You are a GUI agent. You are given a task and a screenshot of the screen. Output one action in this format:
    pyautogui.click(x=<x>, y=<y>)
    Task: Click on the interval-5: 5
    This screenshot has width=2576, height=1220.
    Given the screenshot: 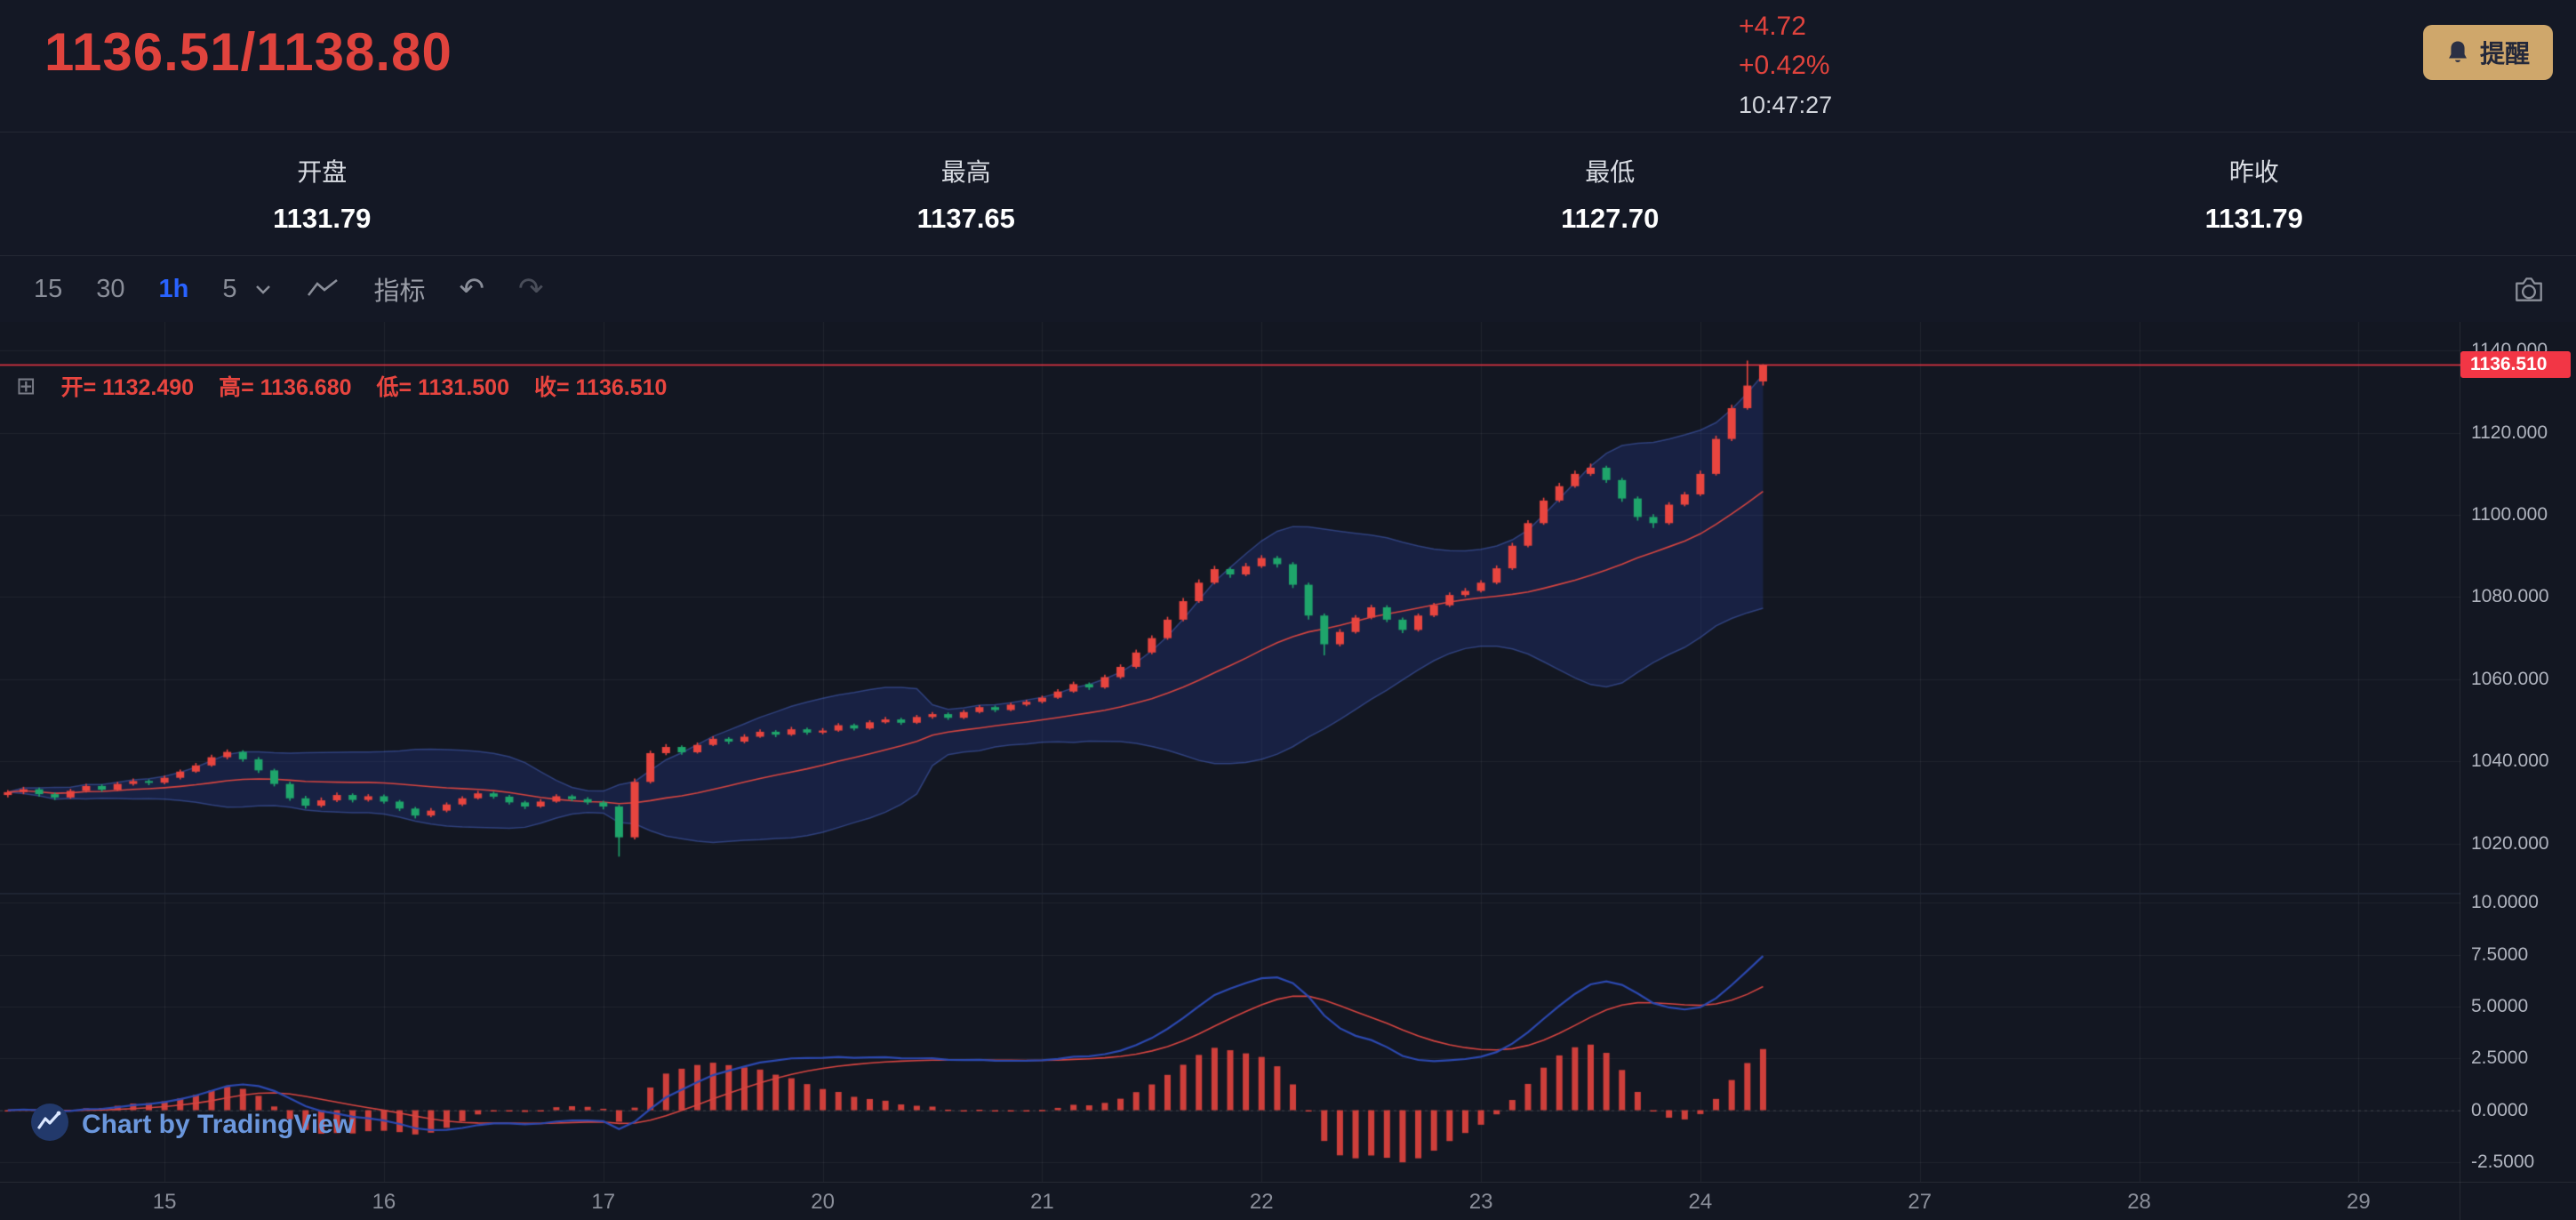 What is the action you would take?
    pyautogui.click(x=229, y=288)
    